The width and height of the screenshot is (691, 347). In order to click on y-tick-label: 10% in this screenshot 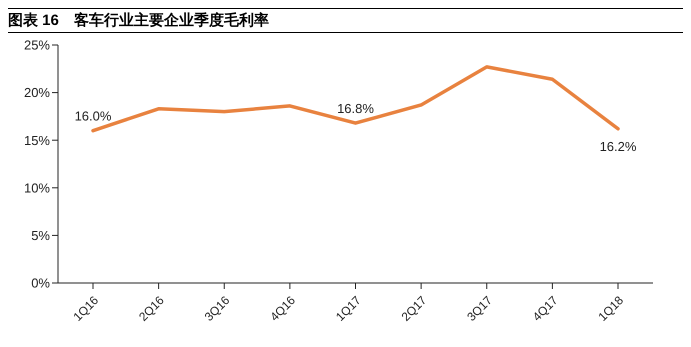, I will do `click(37, 188)`.